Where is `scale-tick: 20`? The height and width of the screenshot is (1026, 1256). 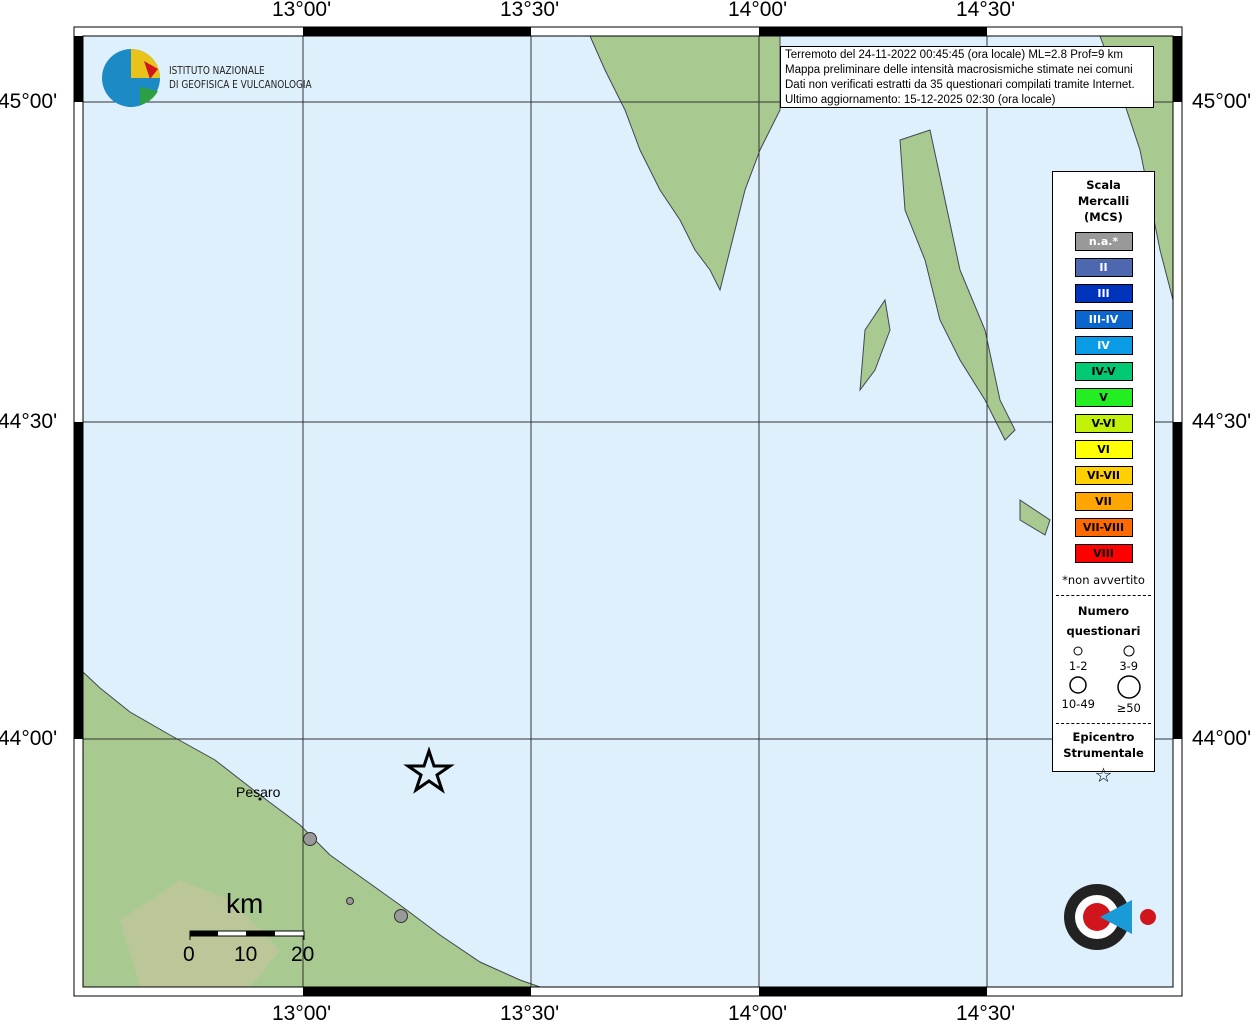 scale-tick: 20 is located at coordinates (303, 954).